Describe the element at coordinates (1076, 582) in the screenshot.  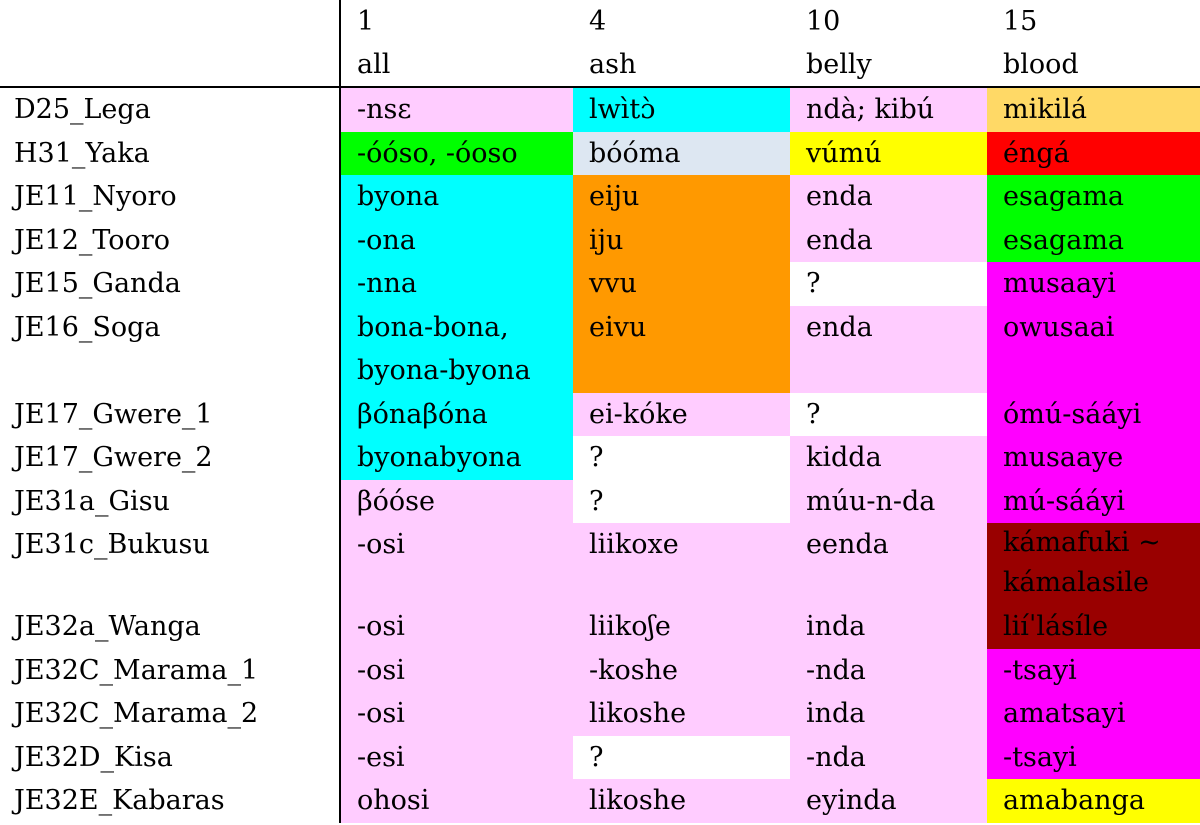
I see `cell-blood-line-2: kámalasile` at that location.